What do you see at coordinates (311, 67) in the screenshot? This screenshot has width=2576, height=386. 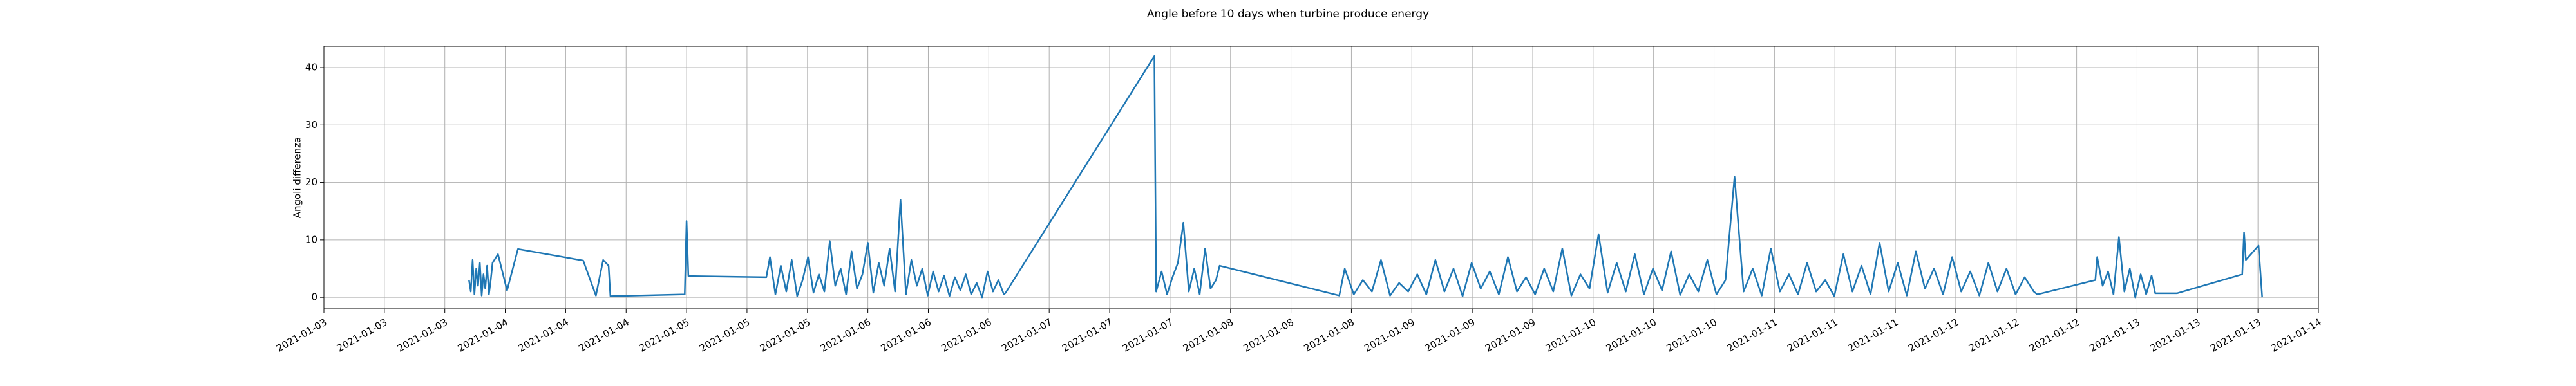 I see `y-tick-label: 40` at bounding box center [311, 67].